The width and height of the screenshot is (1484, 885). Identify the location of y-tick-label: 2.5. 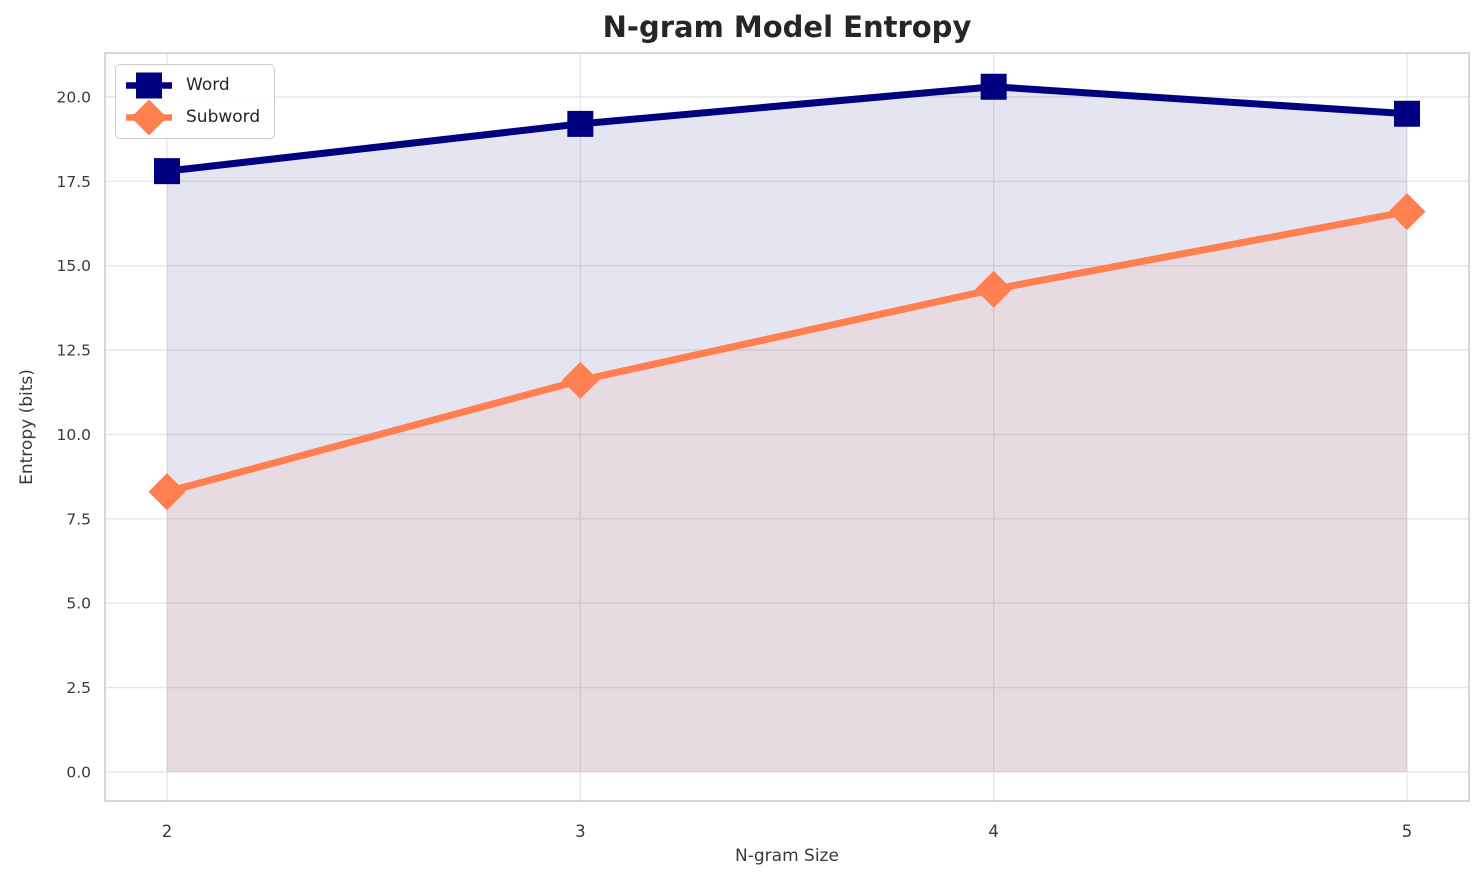
(78, 688).